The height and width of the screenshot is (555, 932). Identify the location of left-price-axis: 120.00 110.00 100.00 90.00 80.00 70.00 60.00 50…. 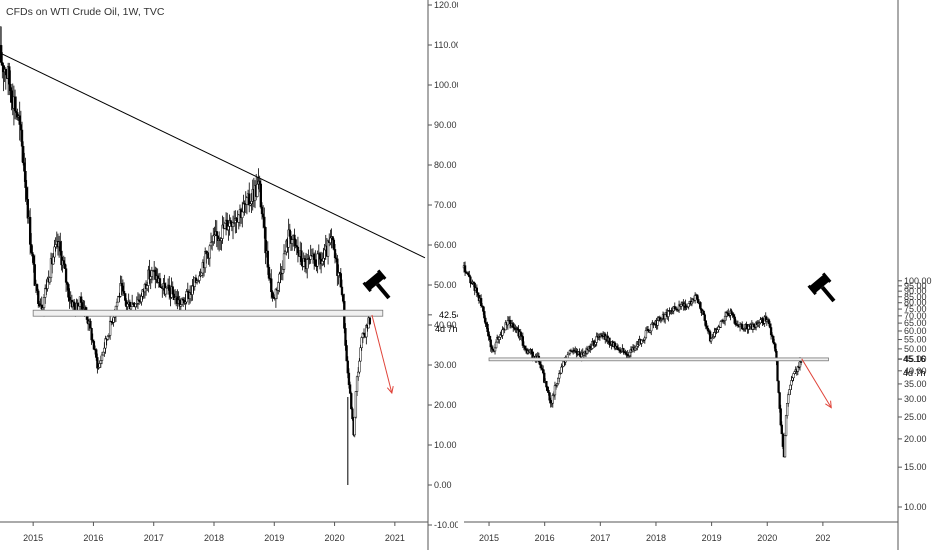
(445, 265).